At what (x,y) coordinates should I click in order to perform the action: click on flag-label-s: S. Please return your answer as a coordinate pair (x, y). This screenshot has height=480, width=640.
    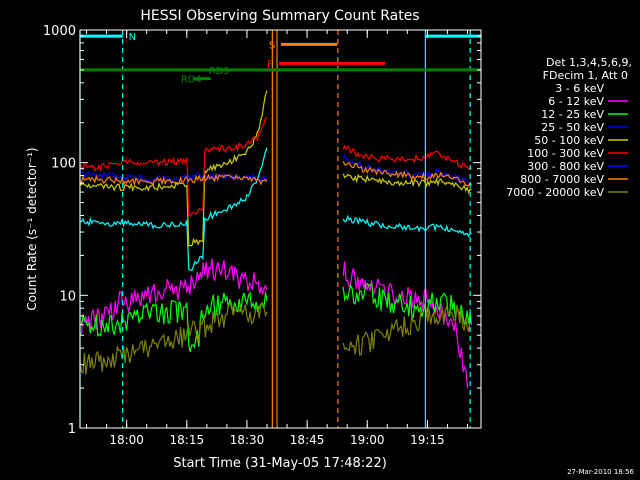
    Looking at the image, I should click on (272, 45).